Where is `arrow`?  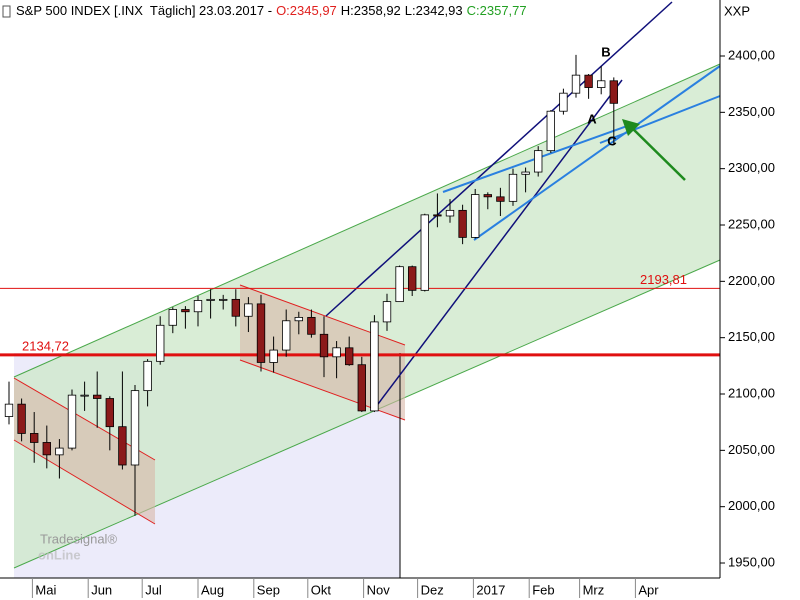 arrow is located at coordinates (657, 153).